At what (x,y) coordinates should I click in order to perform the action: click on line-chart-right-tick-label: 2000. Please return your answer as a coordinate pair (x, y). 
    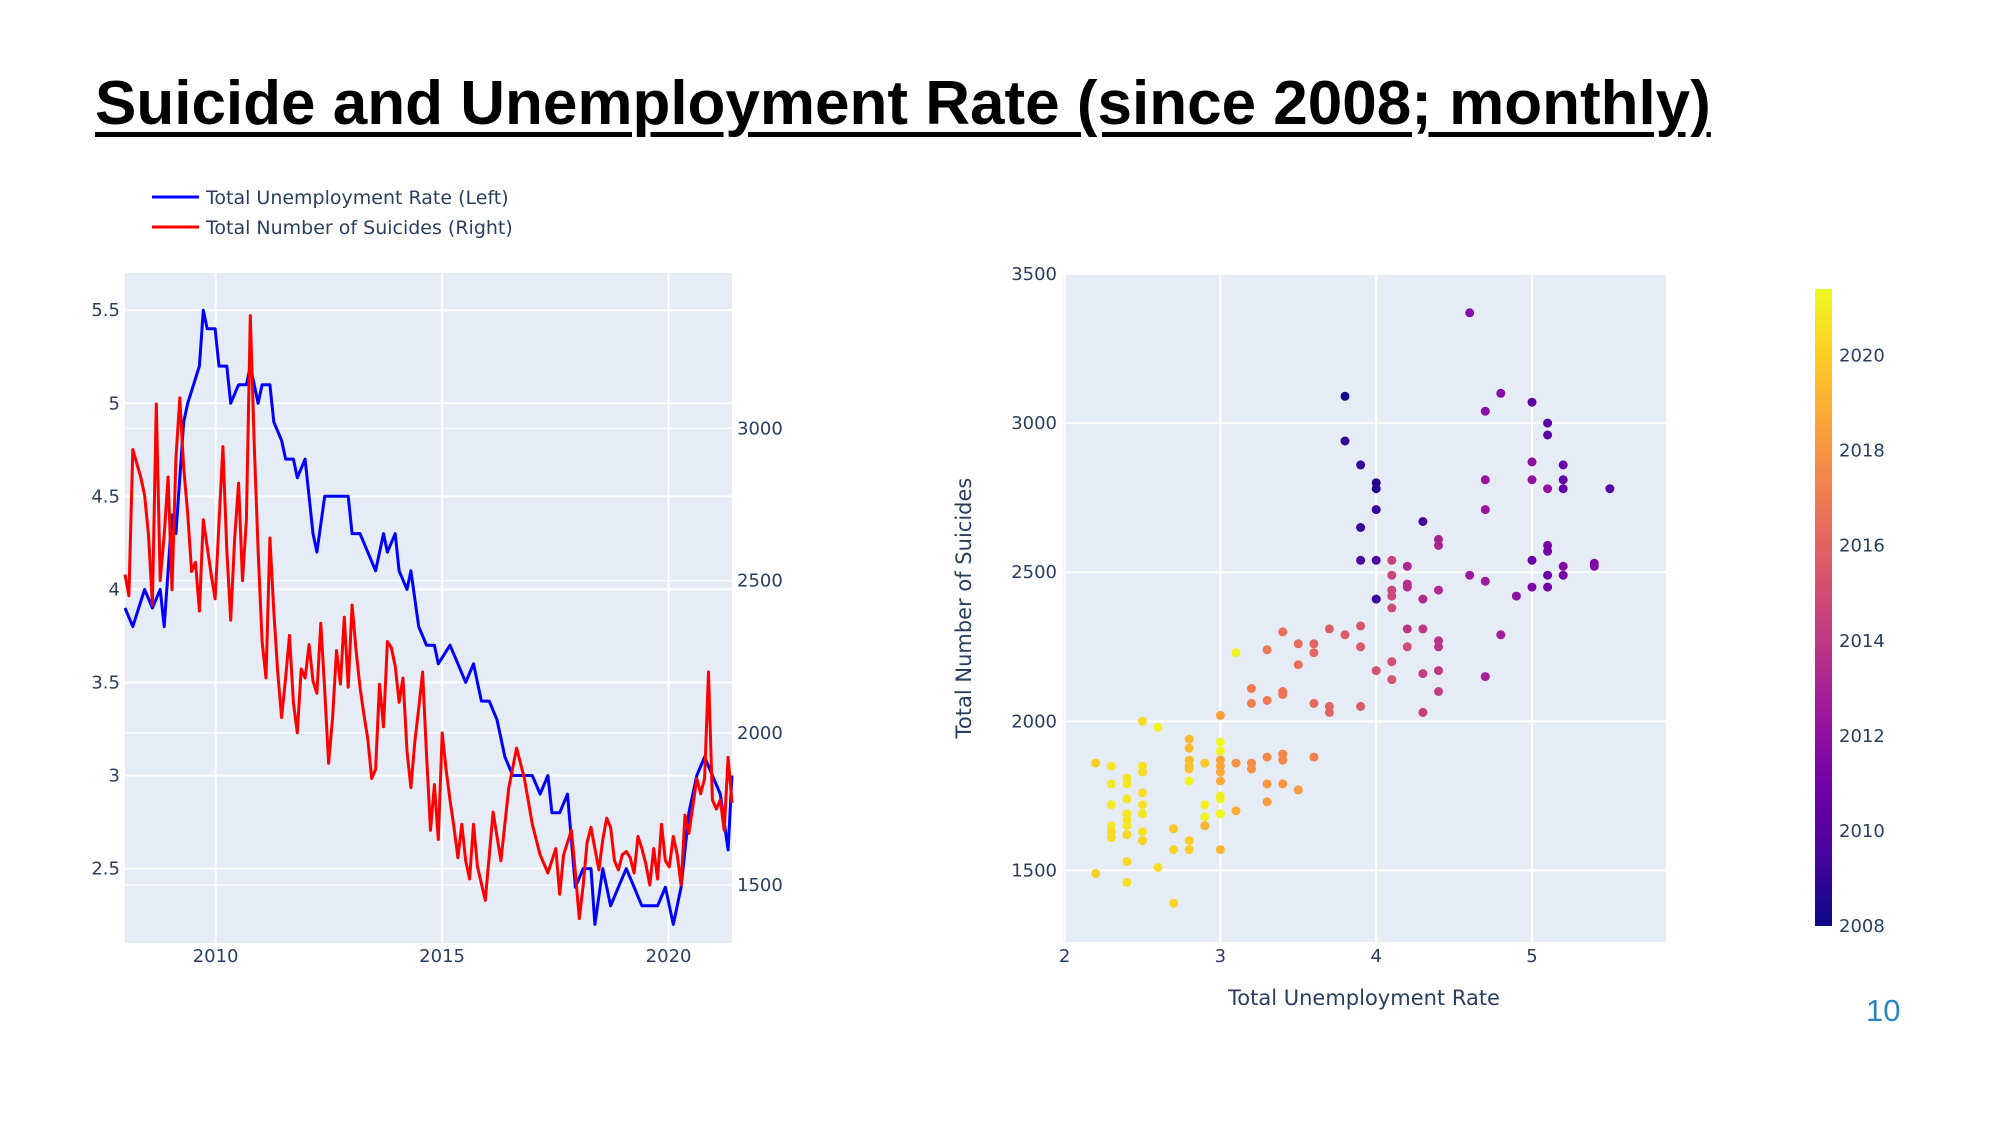
    Looking at the image, I should click on (760, 733).